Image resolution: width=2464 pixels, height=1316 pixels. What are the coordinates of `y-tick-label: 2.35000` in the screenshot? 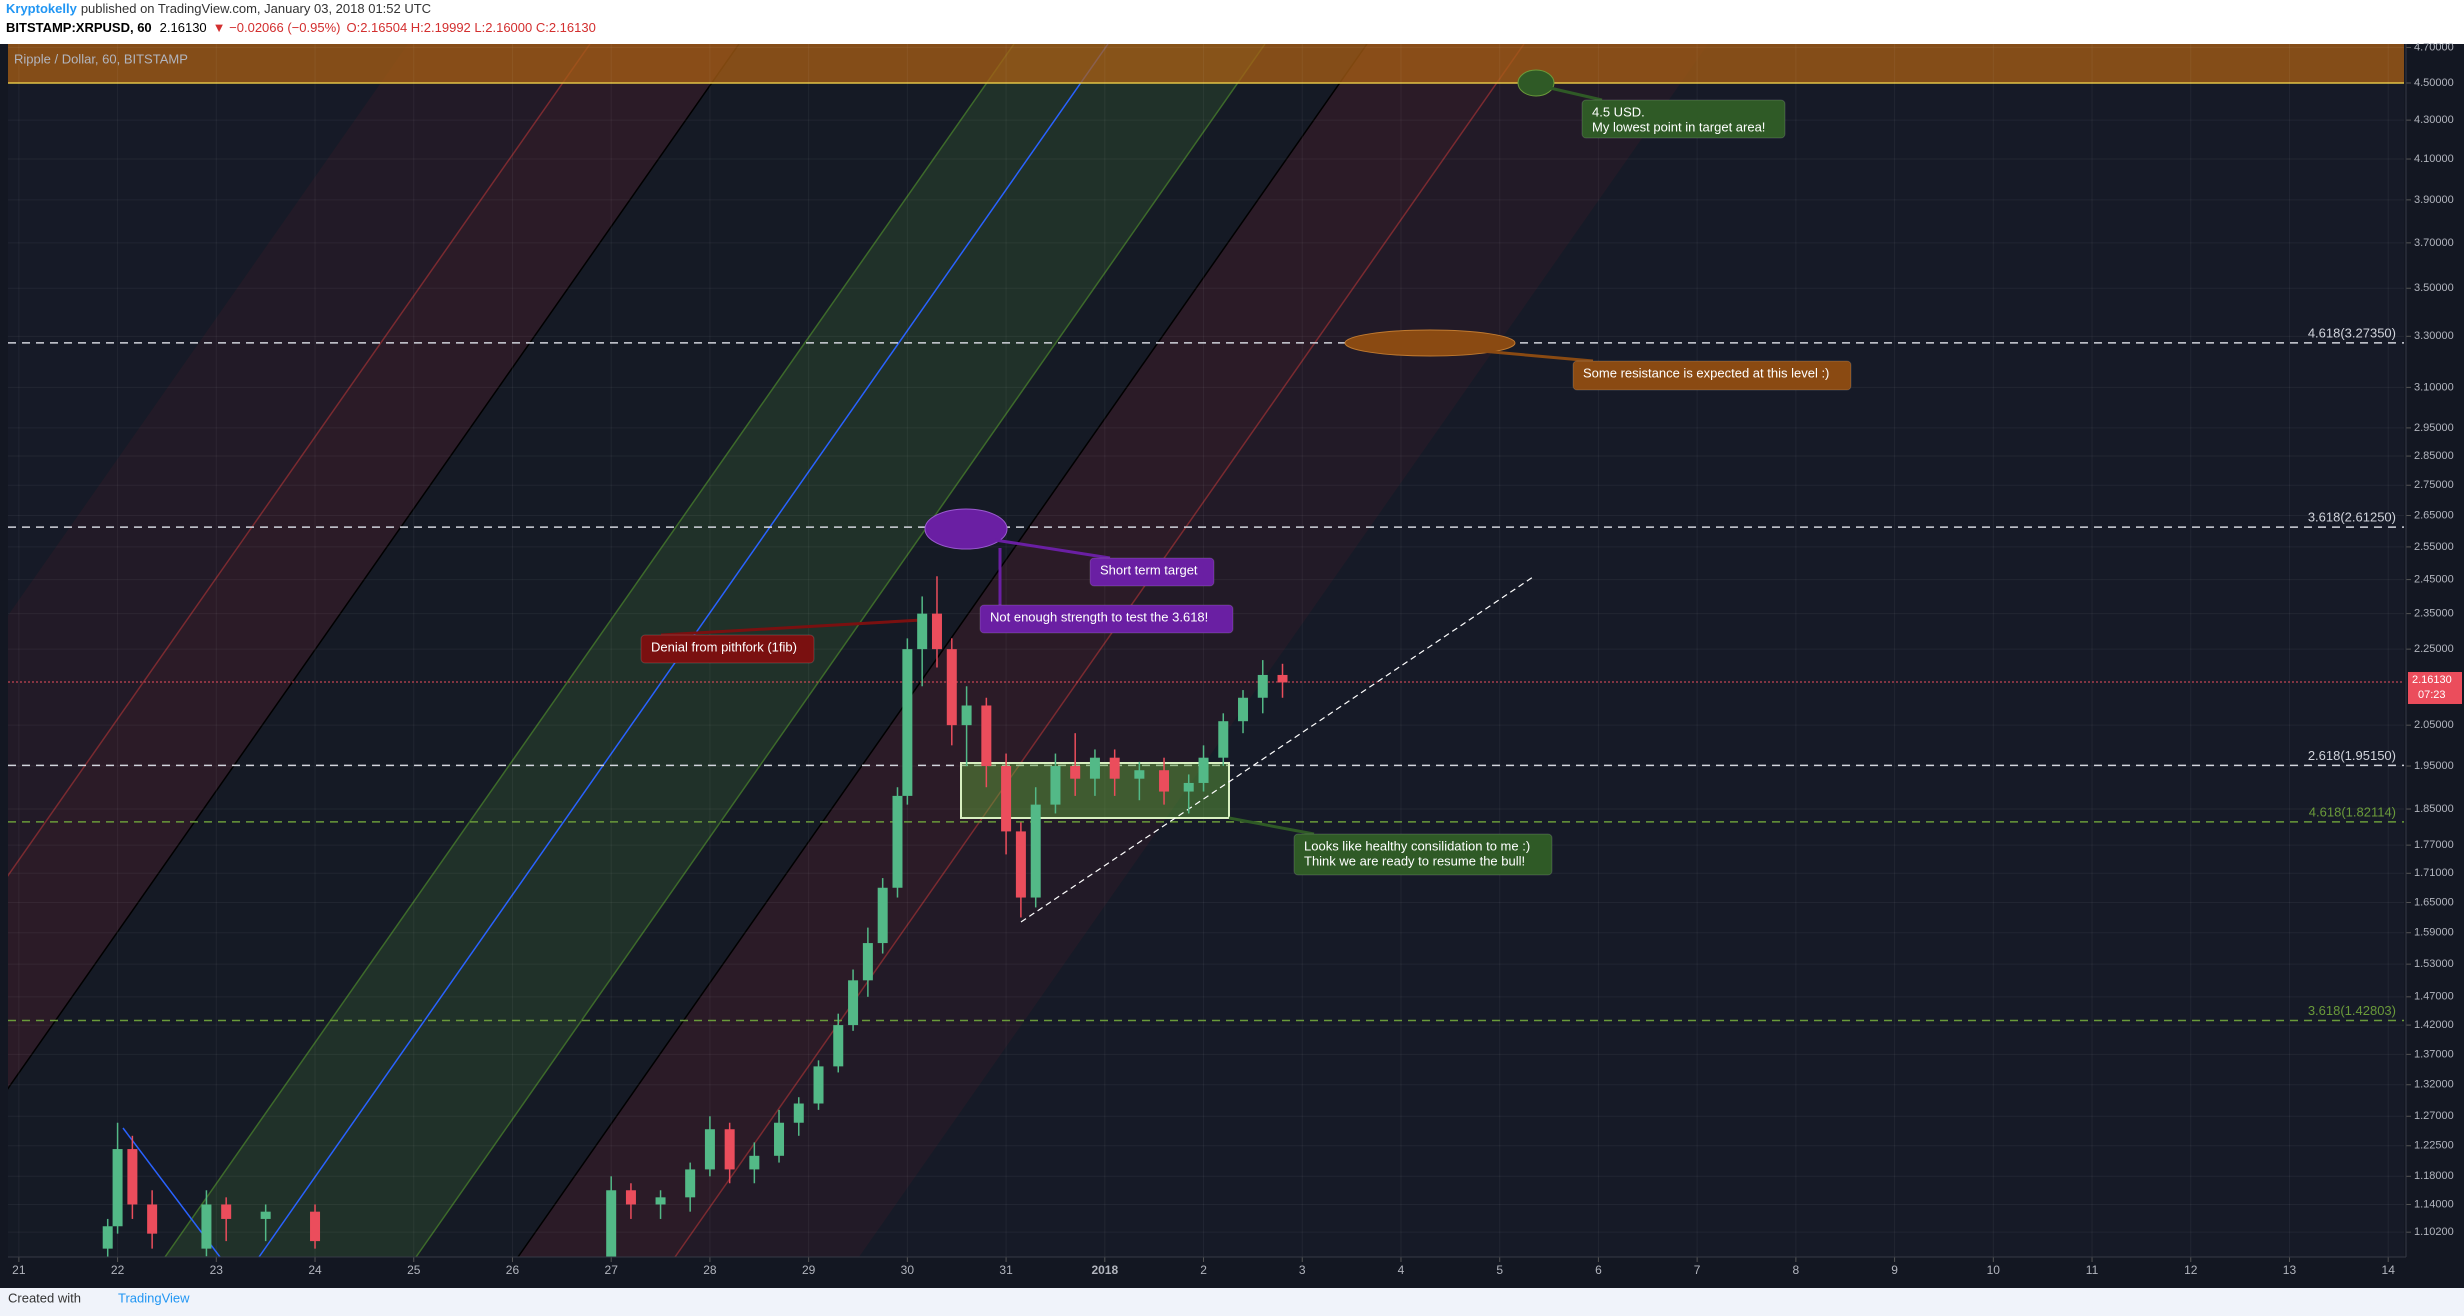 It's located at (2434, 614).